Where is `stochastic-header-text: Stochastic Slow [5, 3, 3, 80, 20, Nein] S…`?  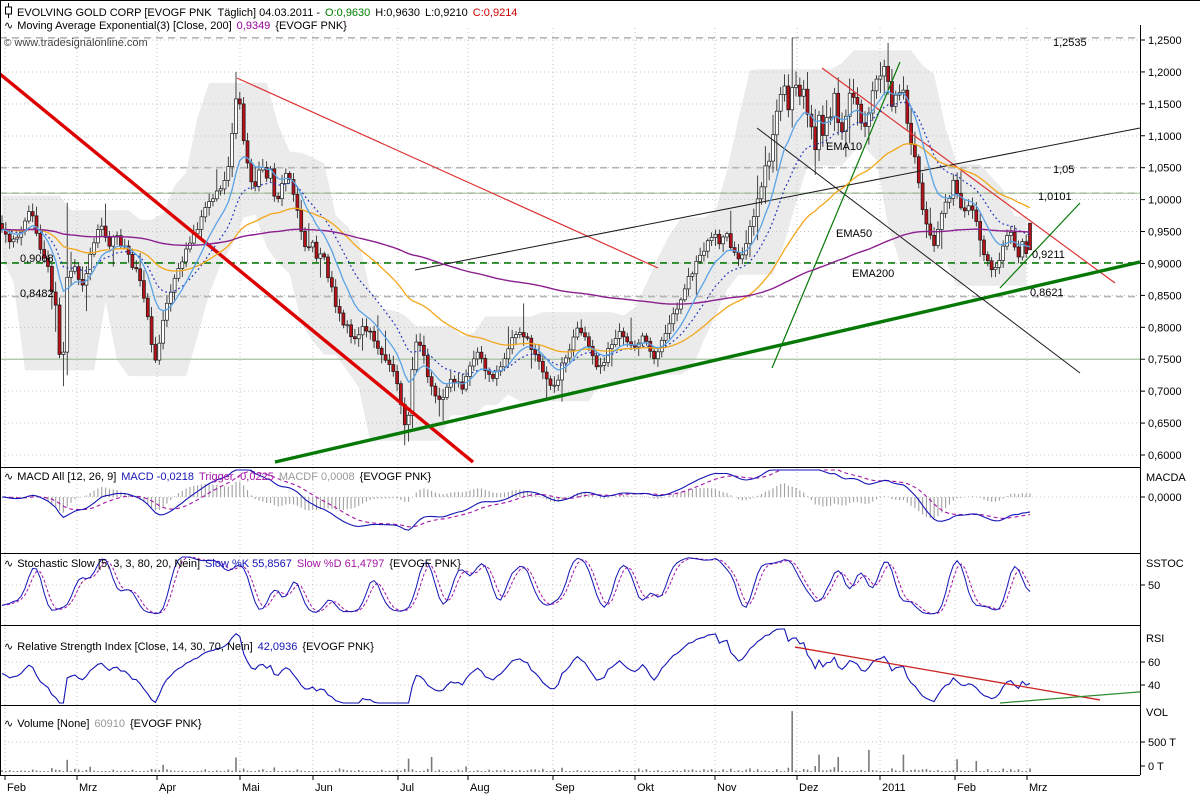 stochastic-header-text: Stochastic Slow [5, 3, 3, 80, 20, Nein] S… is located at coordinates (241, 564).